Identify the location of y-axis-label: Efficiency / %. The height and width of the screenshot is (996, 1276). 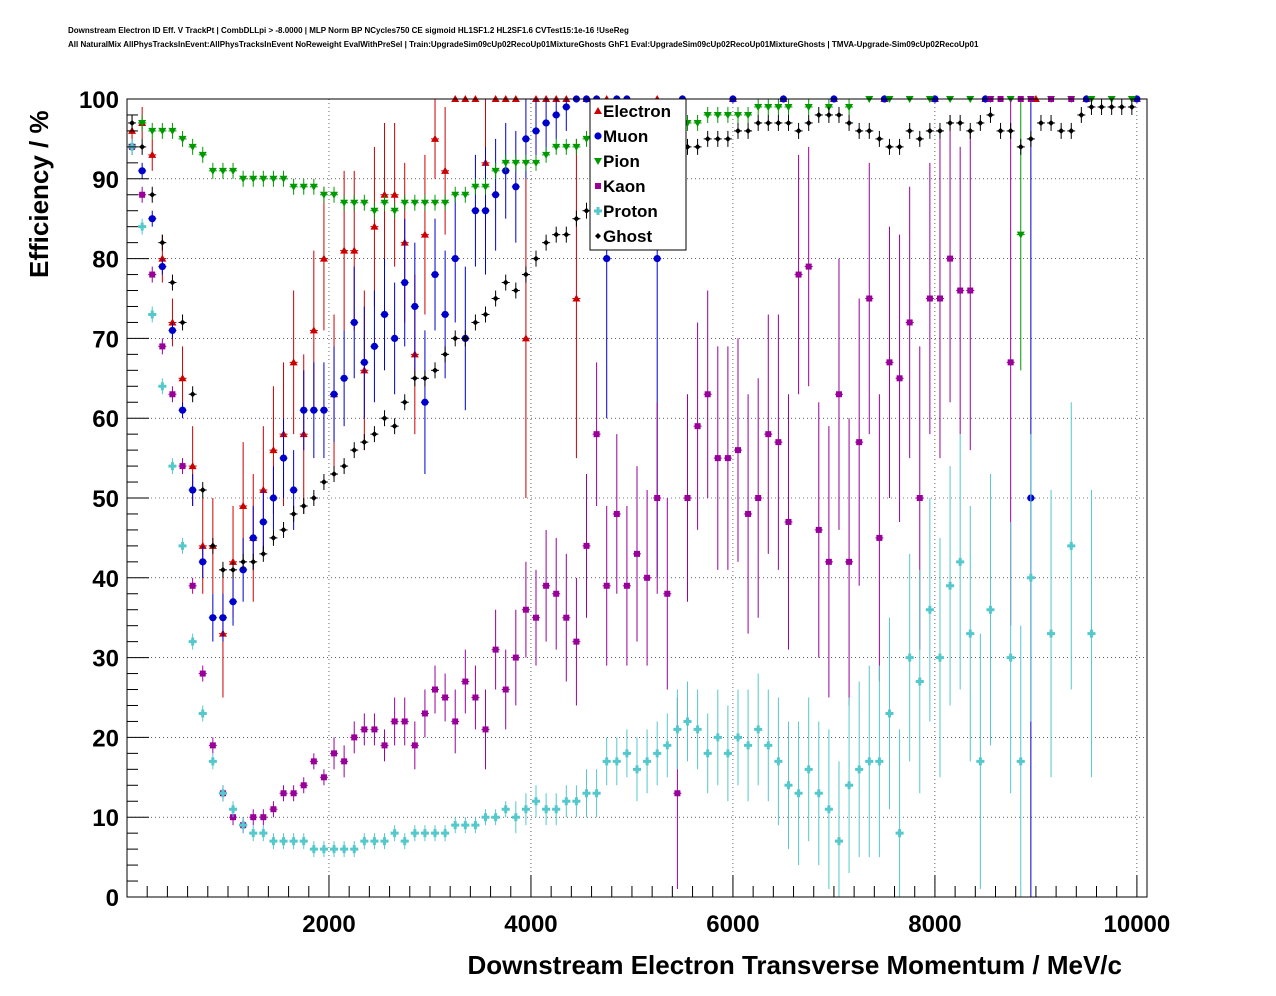
(39, 194).